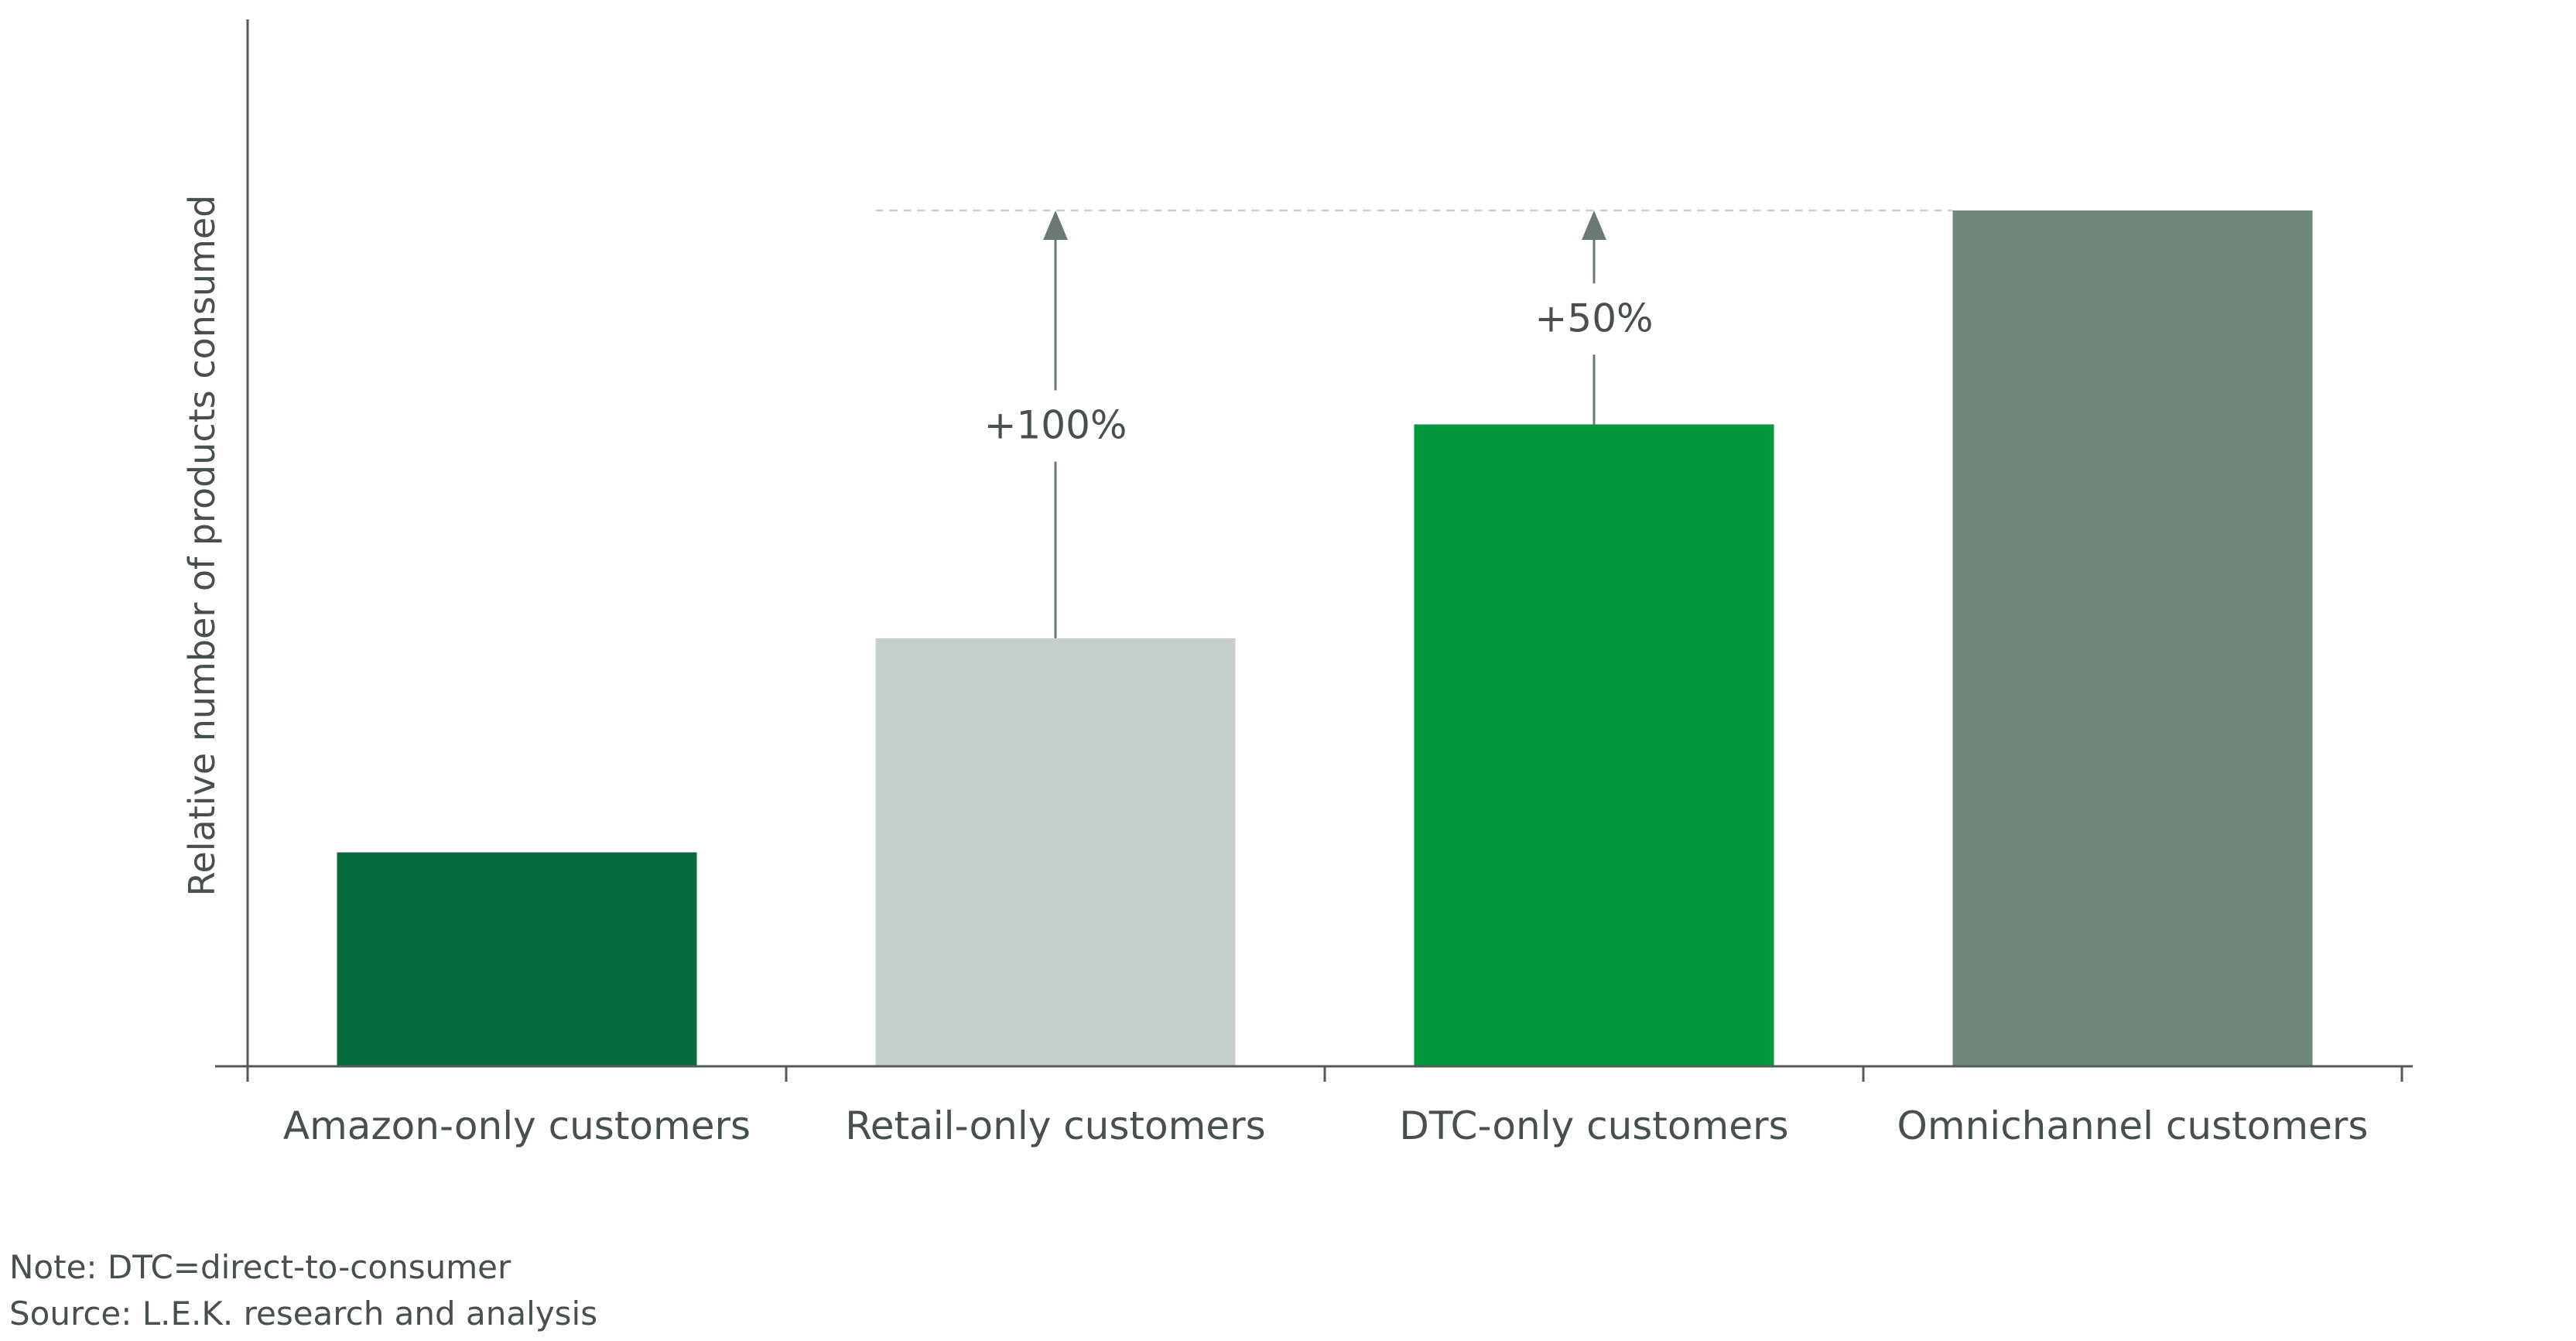 The image size is (2576, 1341). I want to click on x-tick-label-2: Retail-only customers, so click(1055, 1125).